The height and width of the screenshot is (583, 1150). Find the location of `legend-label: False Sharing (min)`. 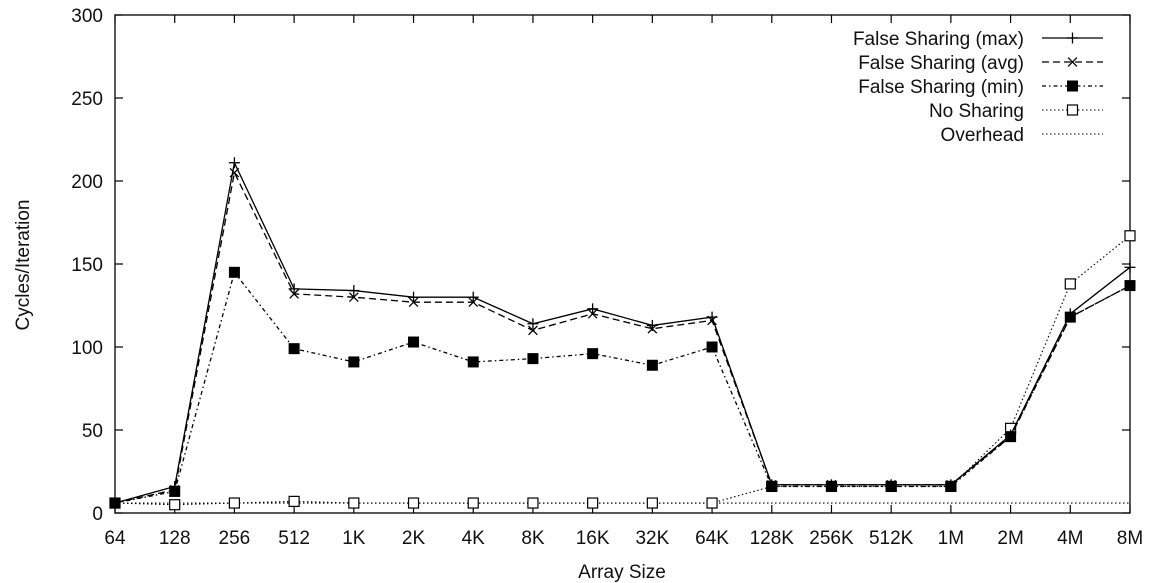

legend-label: False Sharing (min) is located at coordinates (941, 87).